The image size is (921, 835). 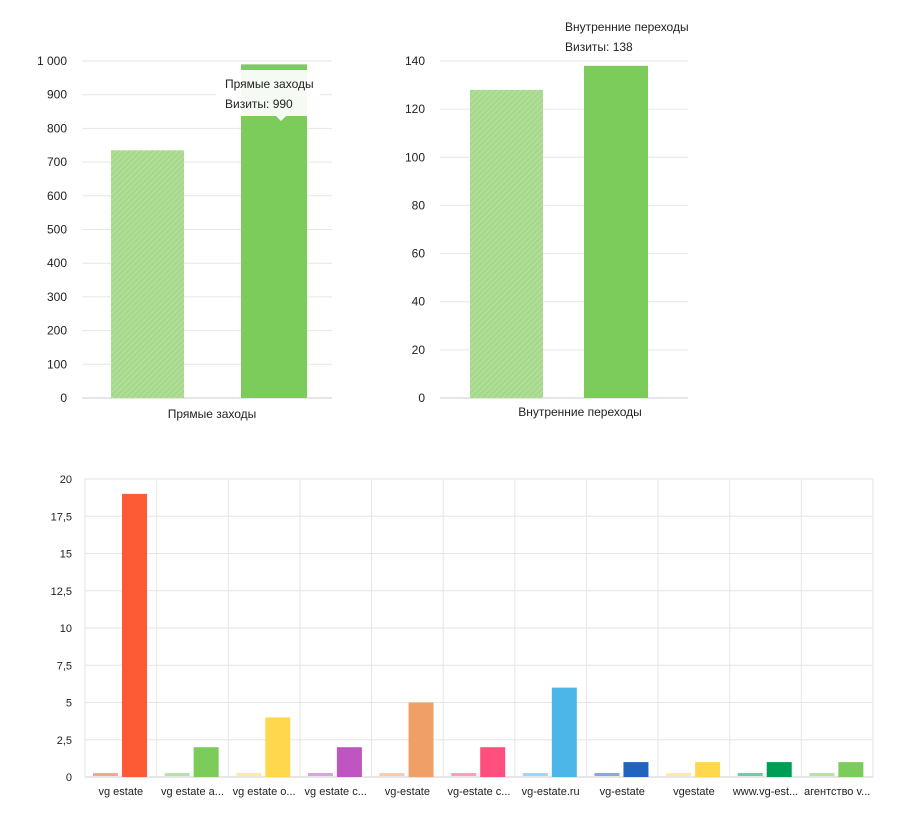 I want to click on y-tick-label: 80, so click(x=419, y=205).